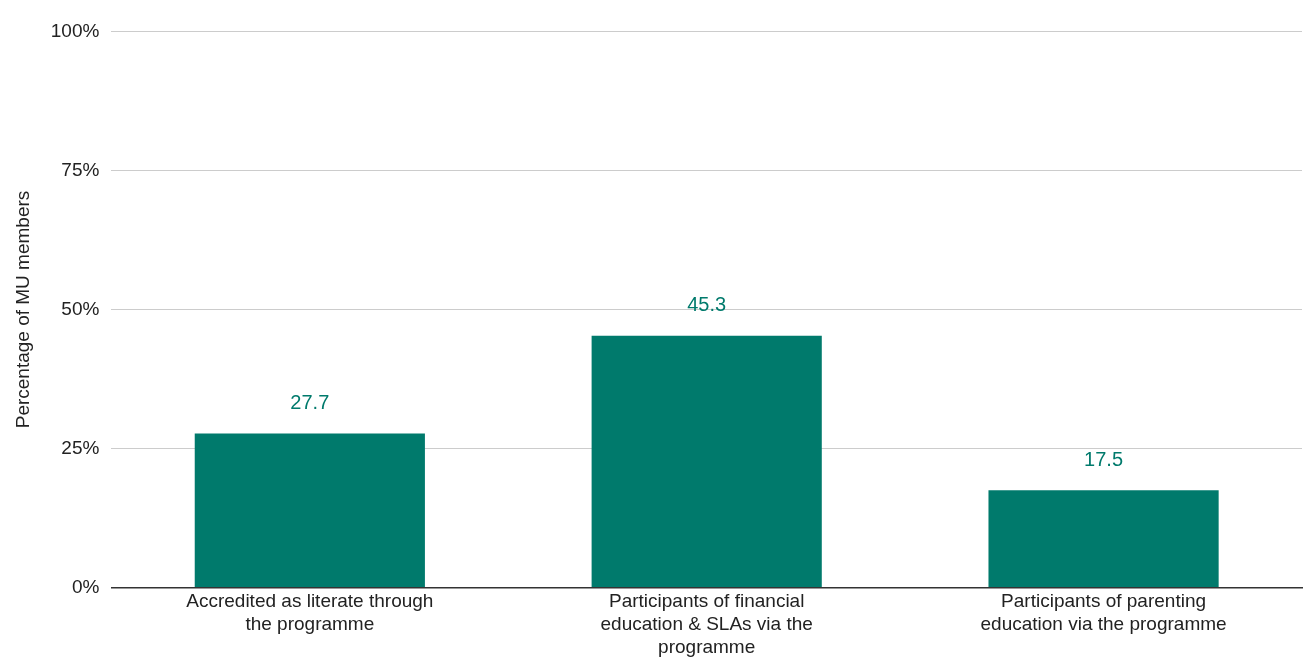 This screenshot has width=1312, height=670. Describe the element at coordinates (85, 586) in the screenshot. I see `y-tick-label: 0%` at that location.